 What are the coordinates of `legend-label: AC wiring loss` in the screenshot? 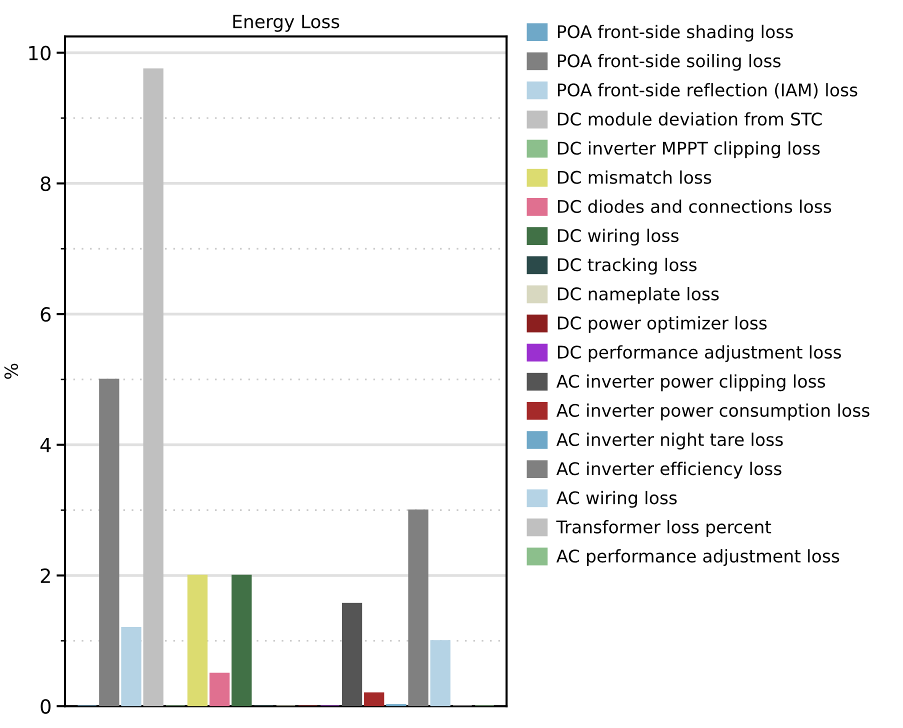 It's located at (616, 499).